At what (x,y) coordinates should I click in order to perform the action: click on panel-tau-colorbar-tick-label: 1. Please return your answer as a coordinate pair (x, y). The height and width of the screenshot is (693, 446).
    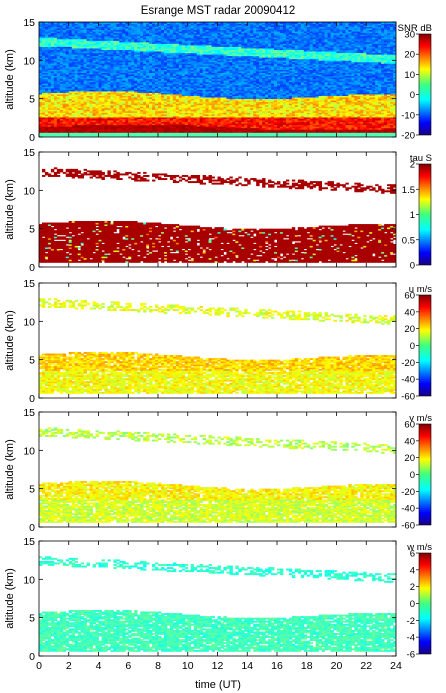
    Looking at the image, I should click on (412, 215).